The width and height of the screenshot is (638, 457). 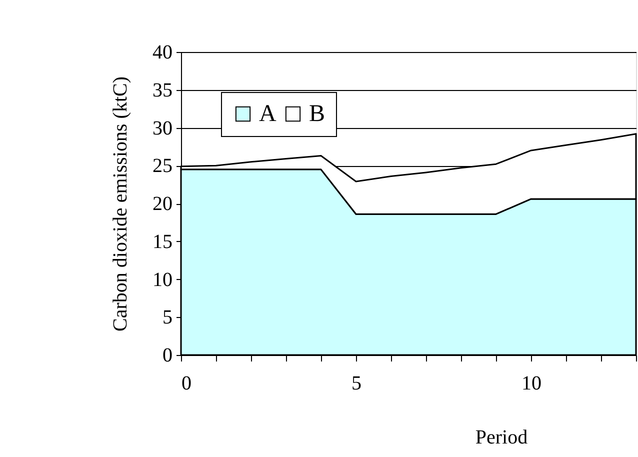 What do you see at coordinates (162, 241) in the screenshot?
I see `y-tick-label: 15` at bounding box center [162, 241].